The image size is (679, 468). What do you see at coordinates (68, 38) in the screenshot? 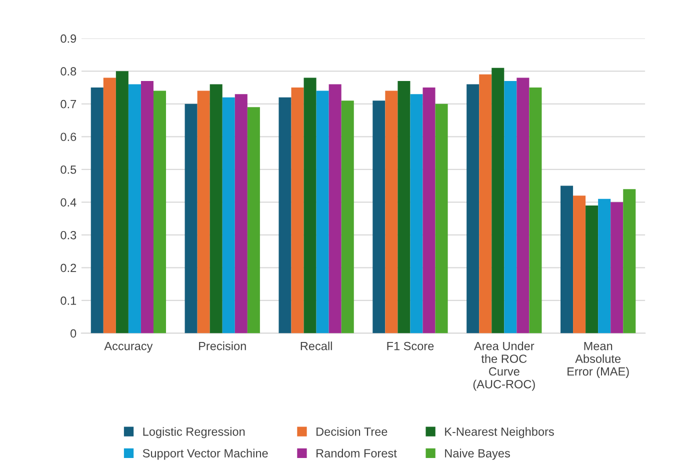
I see `y-tick-label: 0.9` at bounding box center [68, 38].